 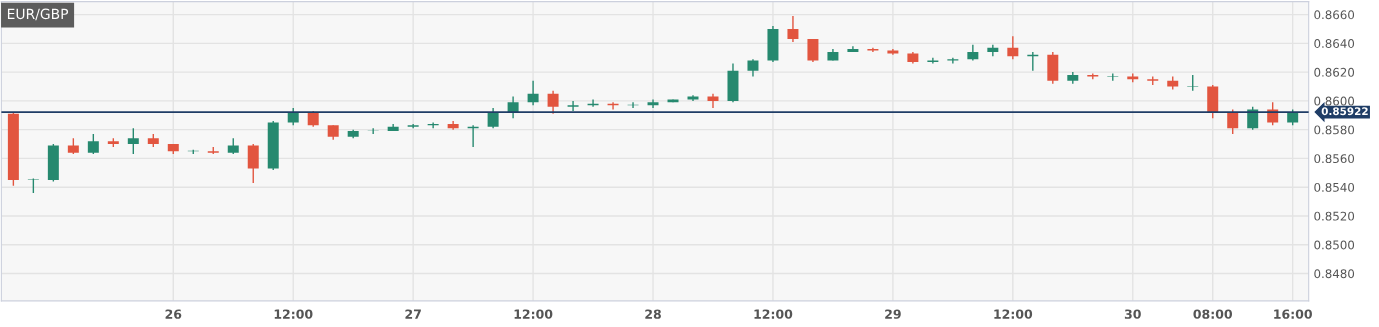 I want to click on y-tick-label: 0.8560, so click(x=1334, y=159).